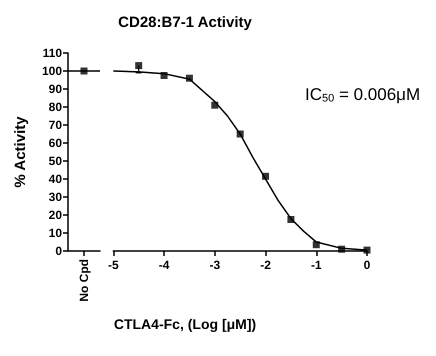 This screenshot has height=356, width=436. What do you see at coordinates (367, 265) in the screenshot?
I see `x-tick-label: 0` at bounding box center [367, 265].